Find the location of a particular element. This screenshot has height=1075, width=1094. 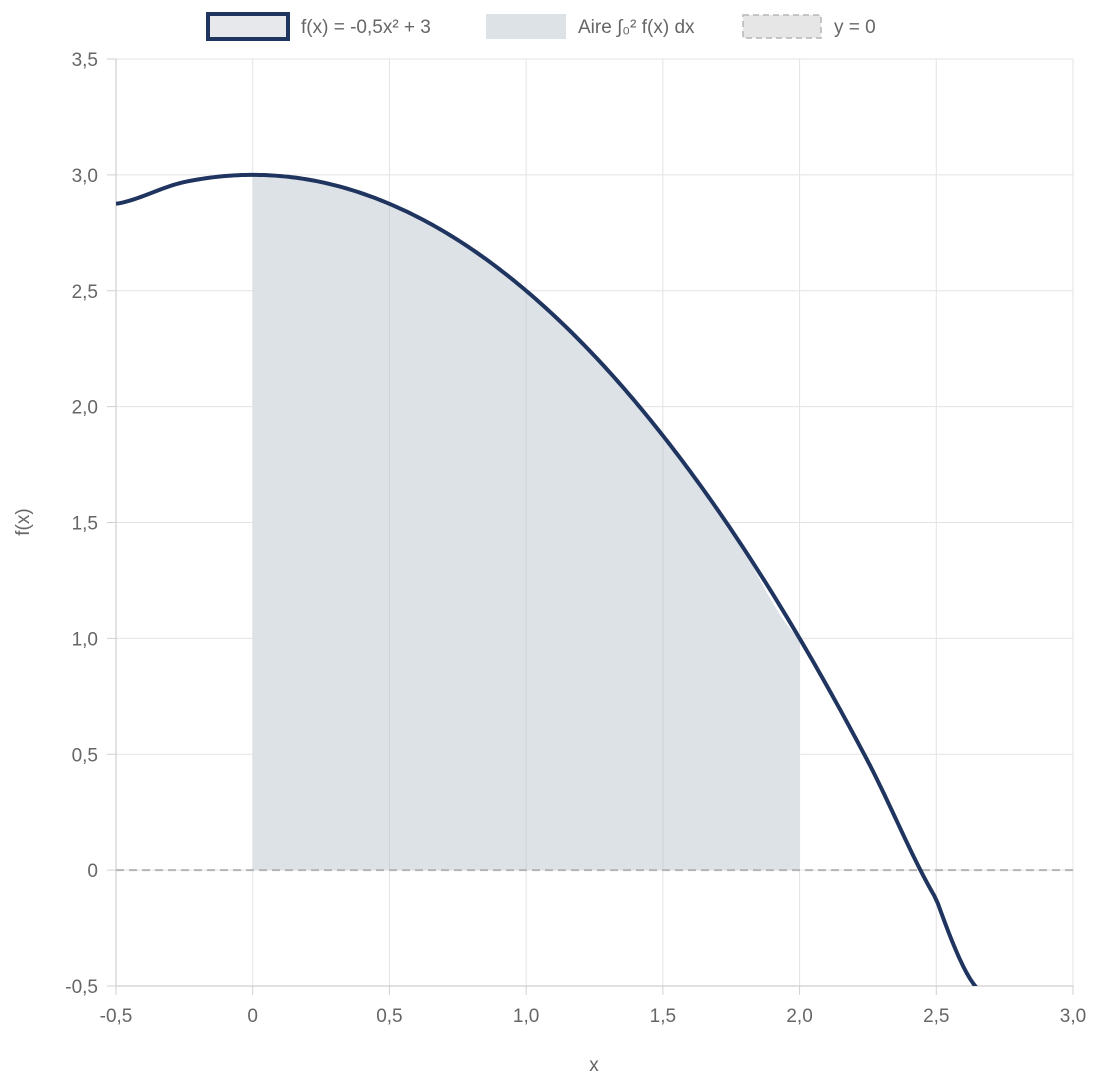

legend-label-zero-line: y = 0 is located at coordinates (855, 27).